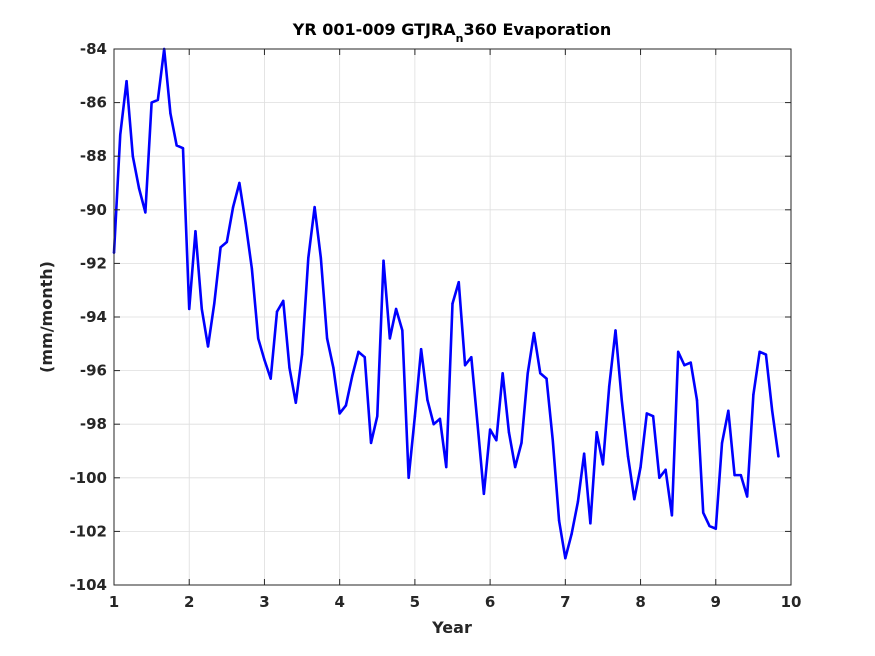 The image size is (875, 656). I want to click on y-axis-label: (mm/month), so click(46, 317).